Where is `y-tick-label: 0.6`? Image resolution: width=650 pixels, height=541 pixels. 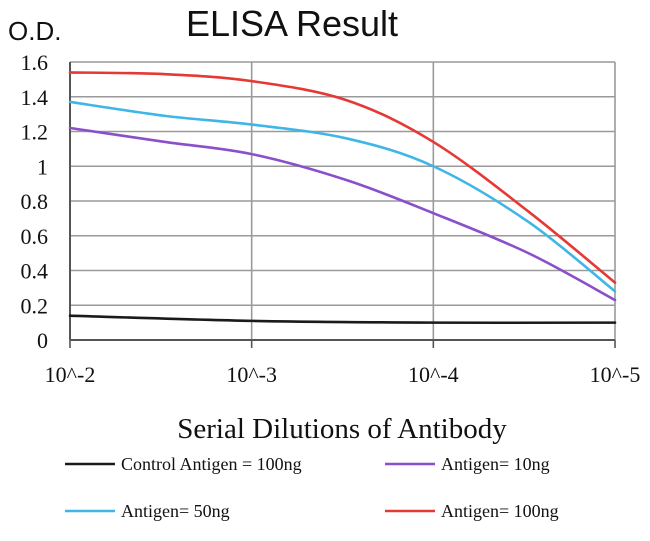
y-tick-label: 0.6 is located at coordinates (35, 236).